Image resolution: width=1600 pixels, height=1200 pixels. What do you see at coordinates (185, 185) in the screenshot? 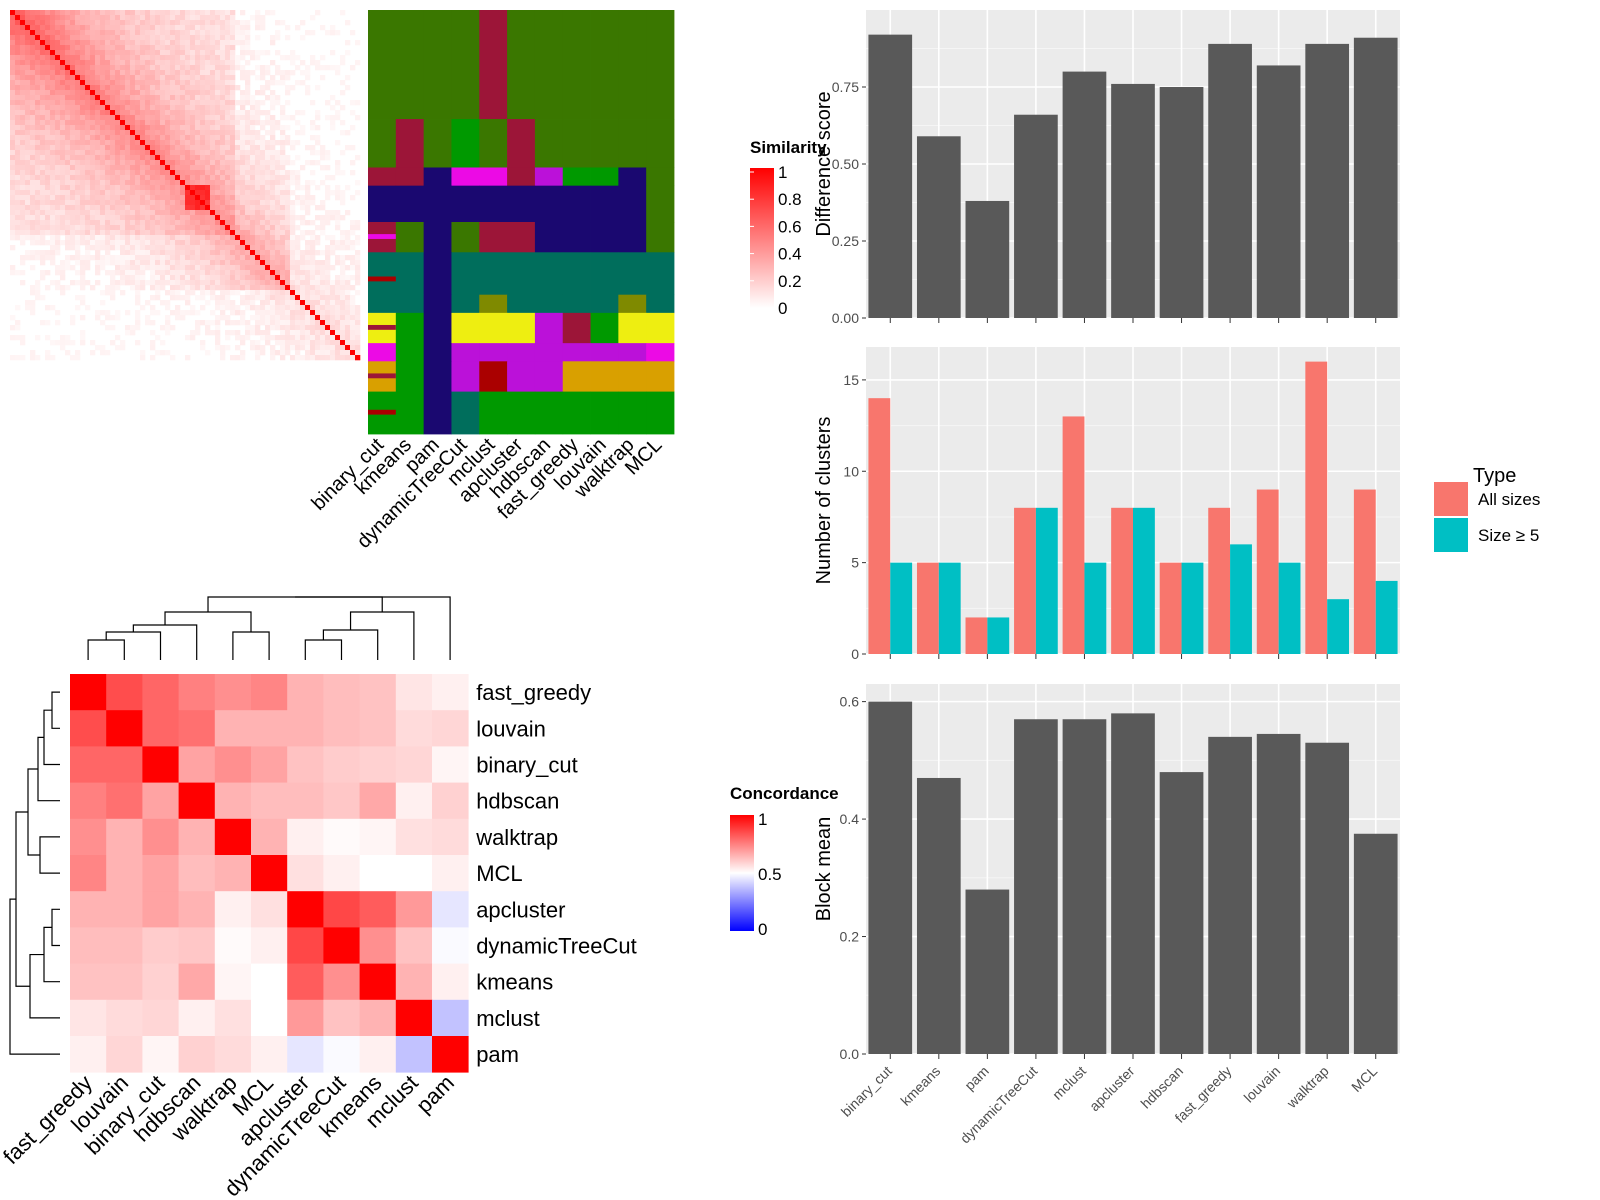
I see `similarity-heatmap` at bounding box center [185, 185].